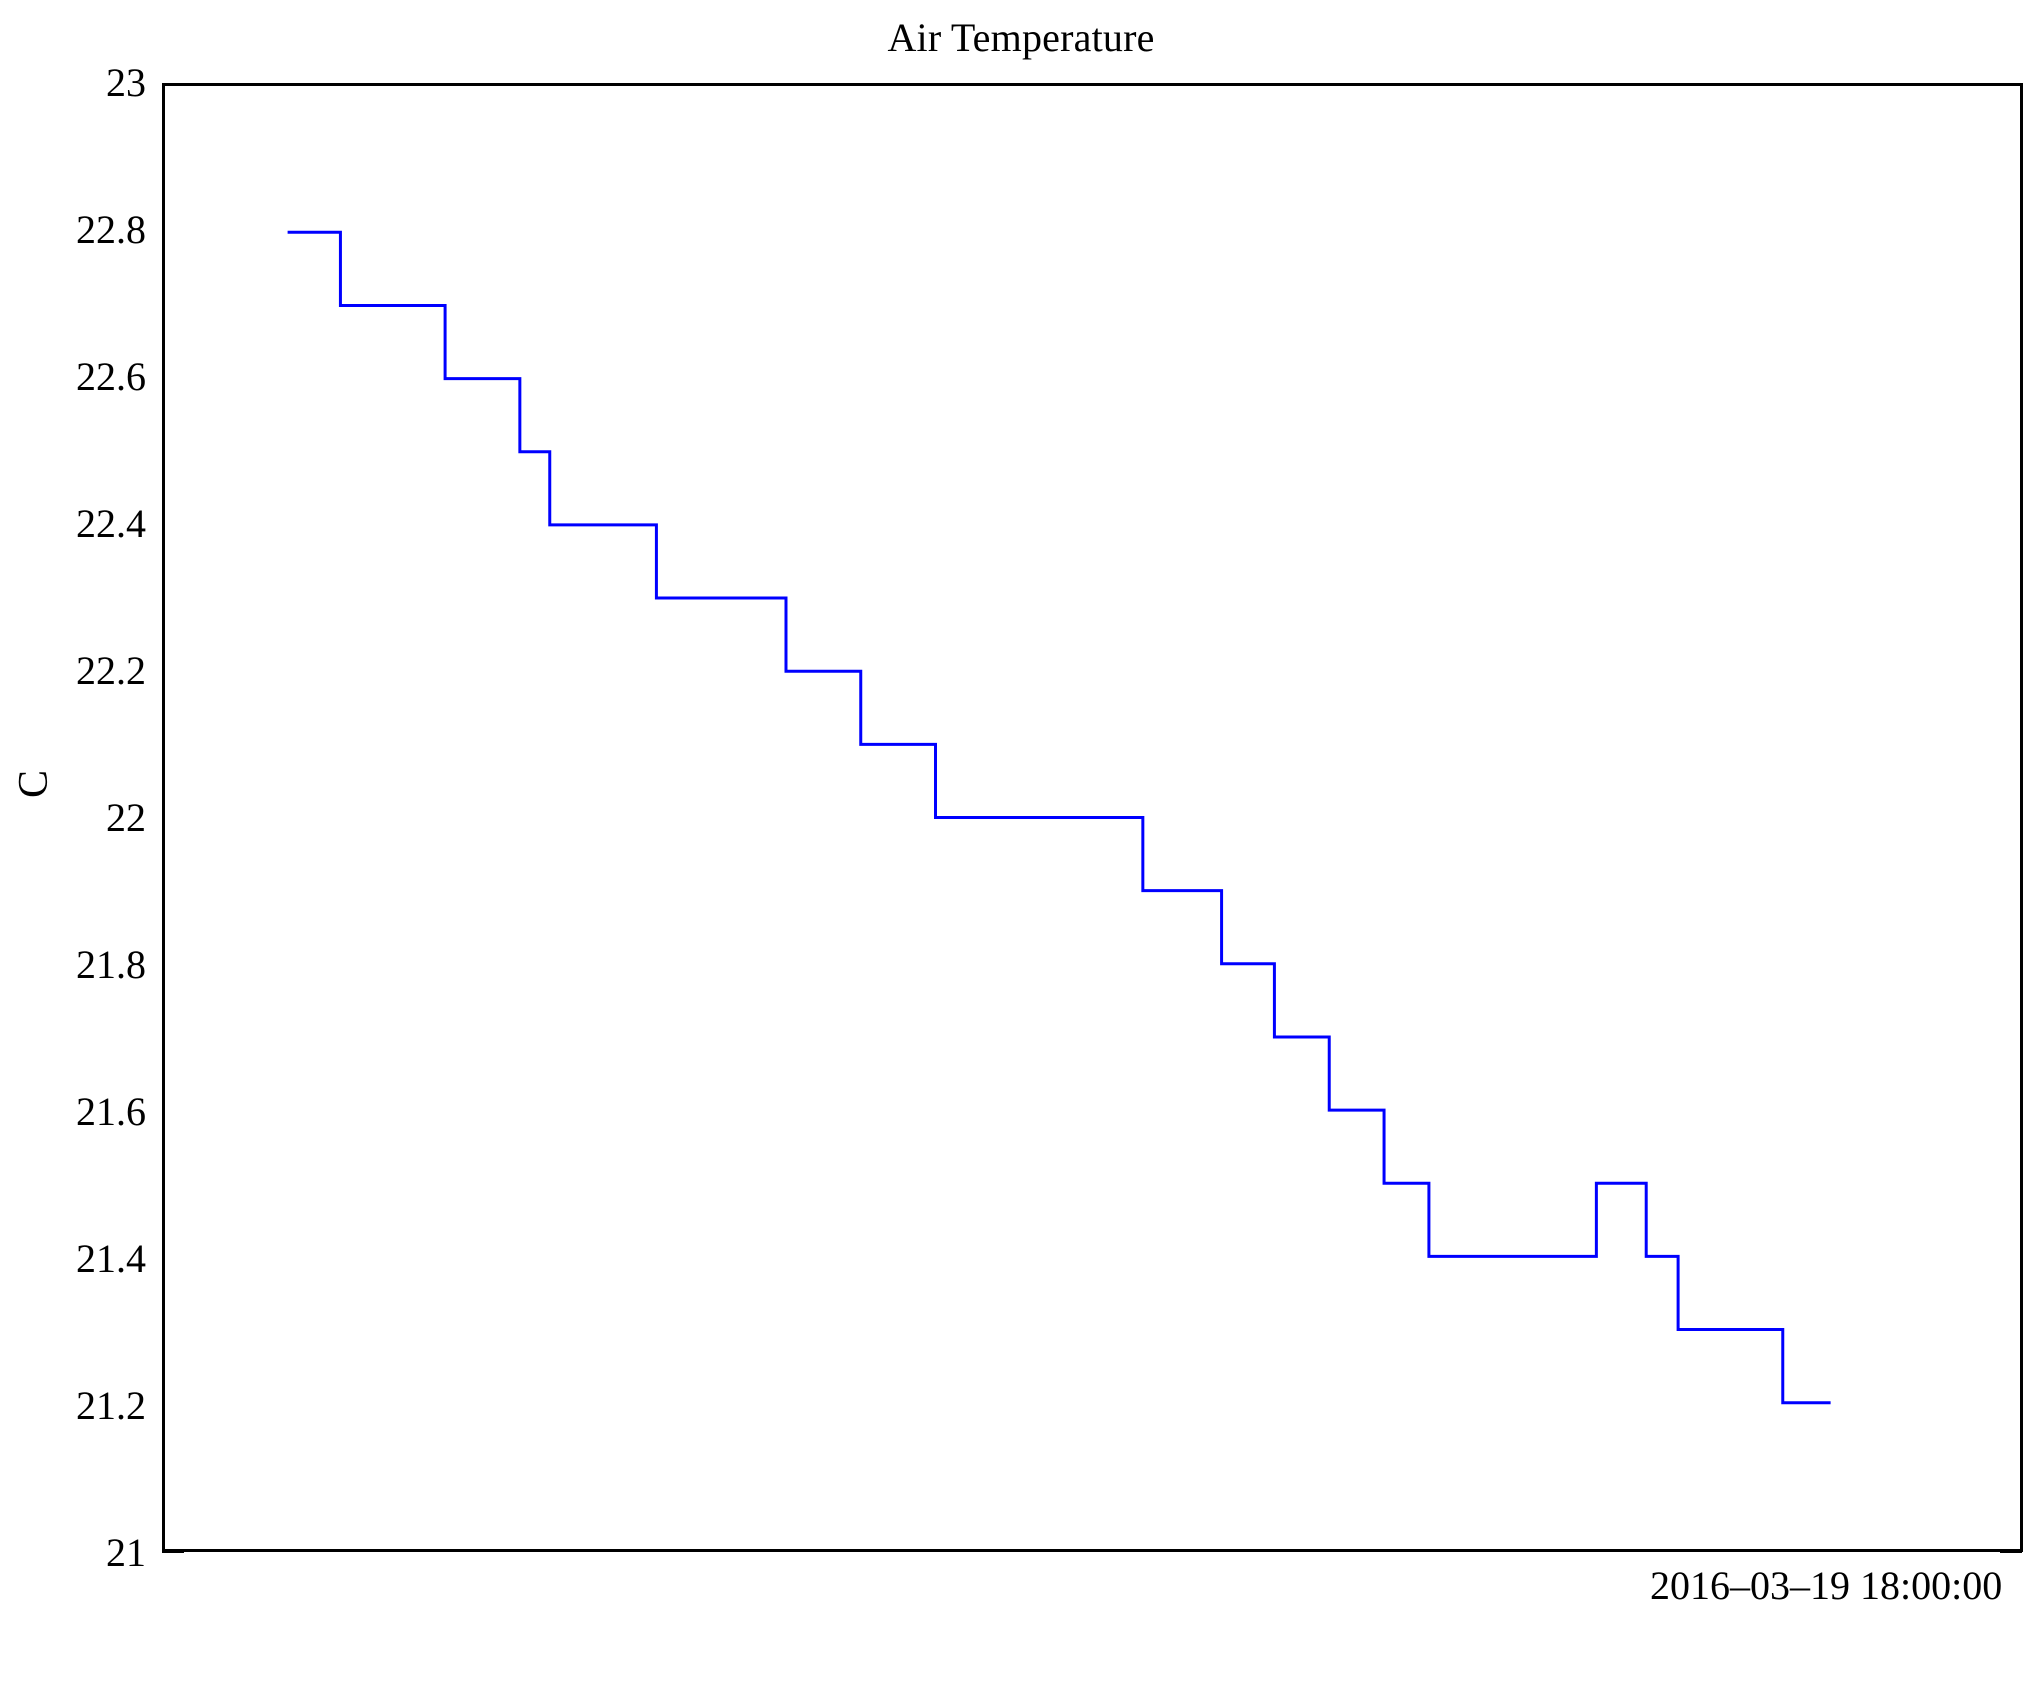 The width and height of the screenshot is (2042, 1683). What do you see at coordinates (111, 376) in the screenshot?
I see `y-tick-label-22-6: 22.6` at bounding box center [111, 376].